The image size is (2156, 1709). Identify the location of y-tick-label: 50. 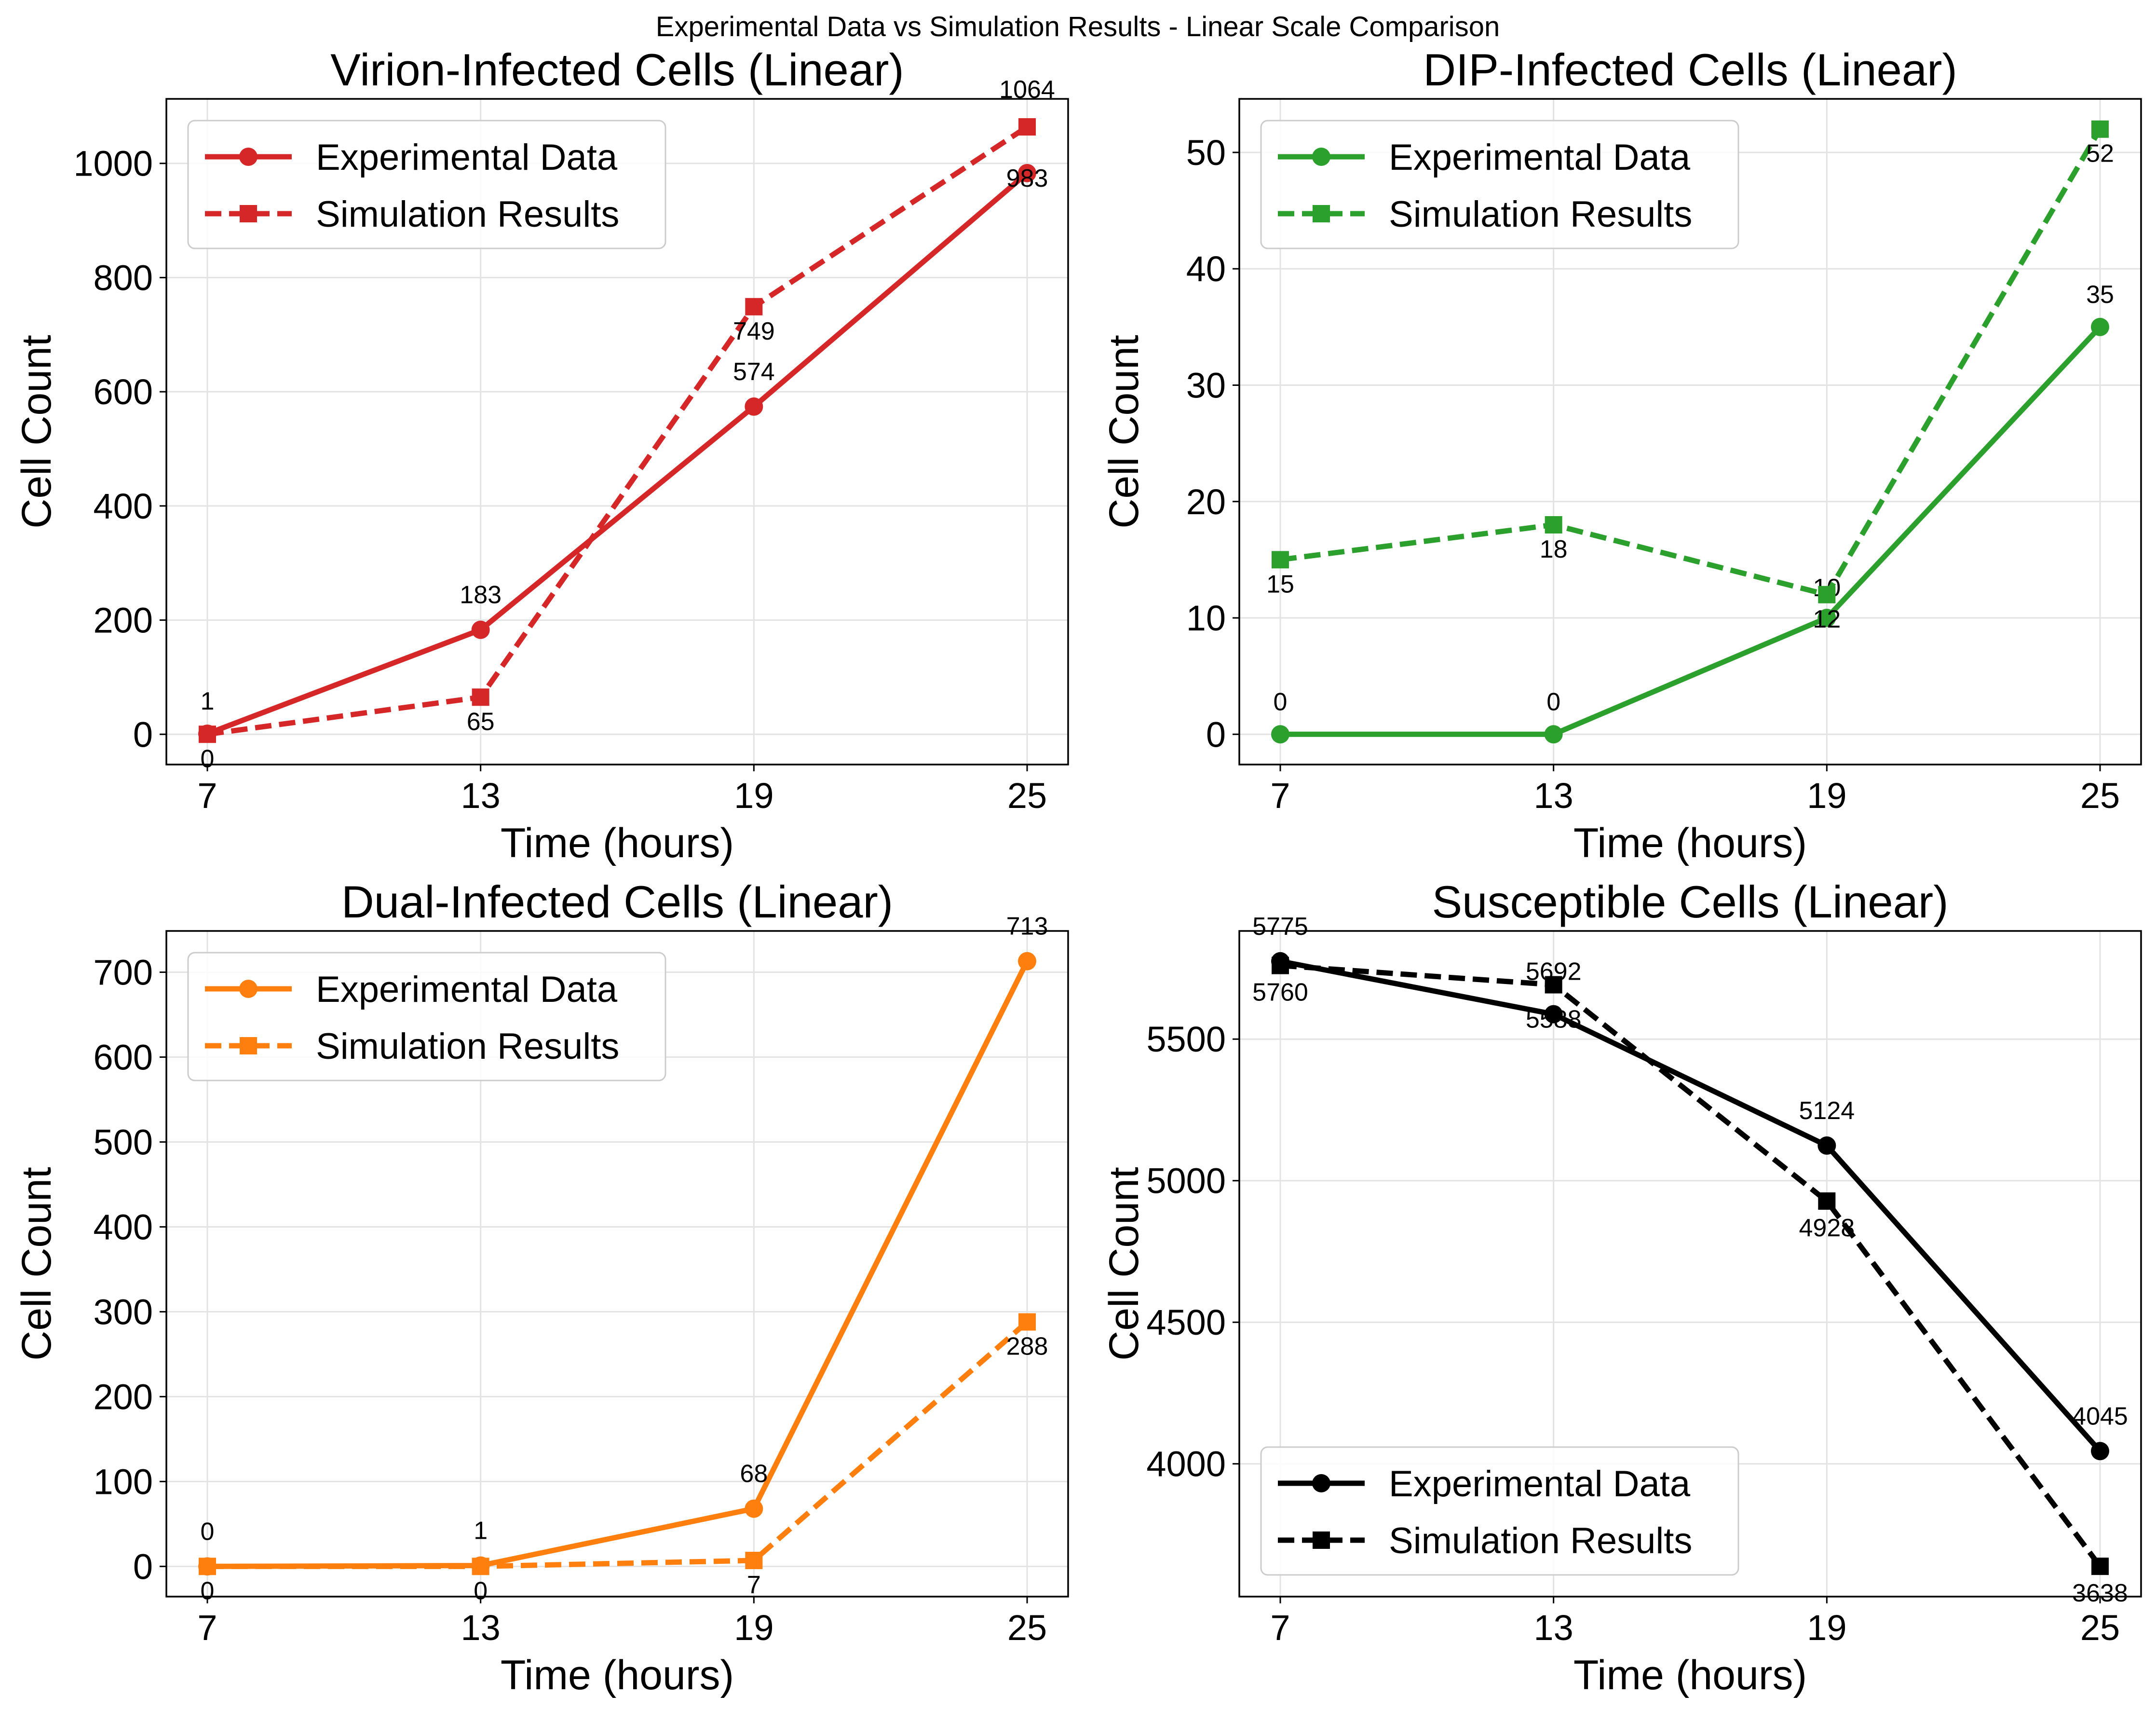
(1206, 153).